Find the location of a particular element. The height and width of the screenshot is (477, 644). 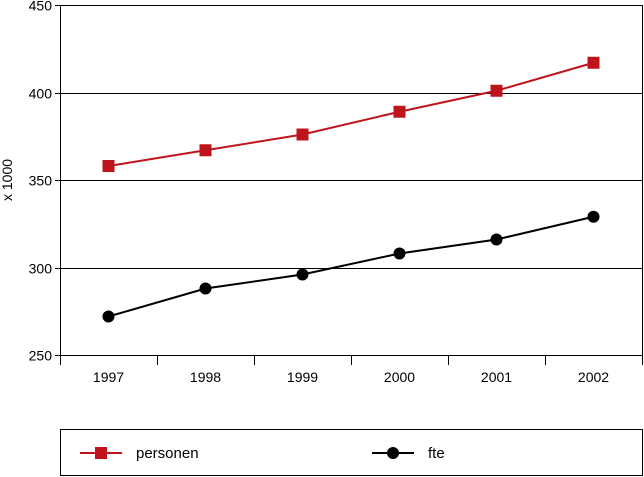

y-tick-label: 300 is located at coordinates (41, 269).